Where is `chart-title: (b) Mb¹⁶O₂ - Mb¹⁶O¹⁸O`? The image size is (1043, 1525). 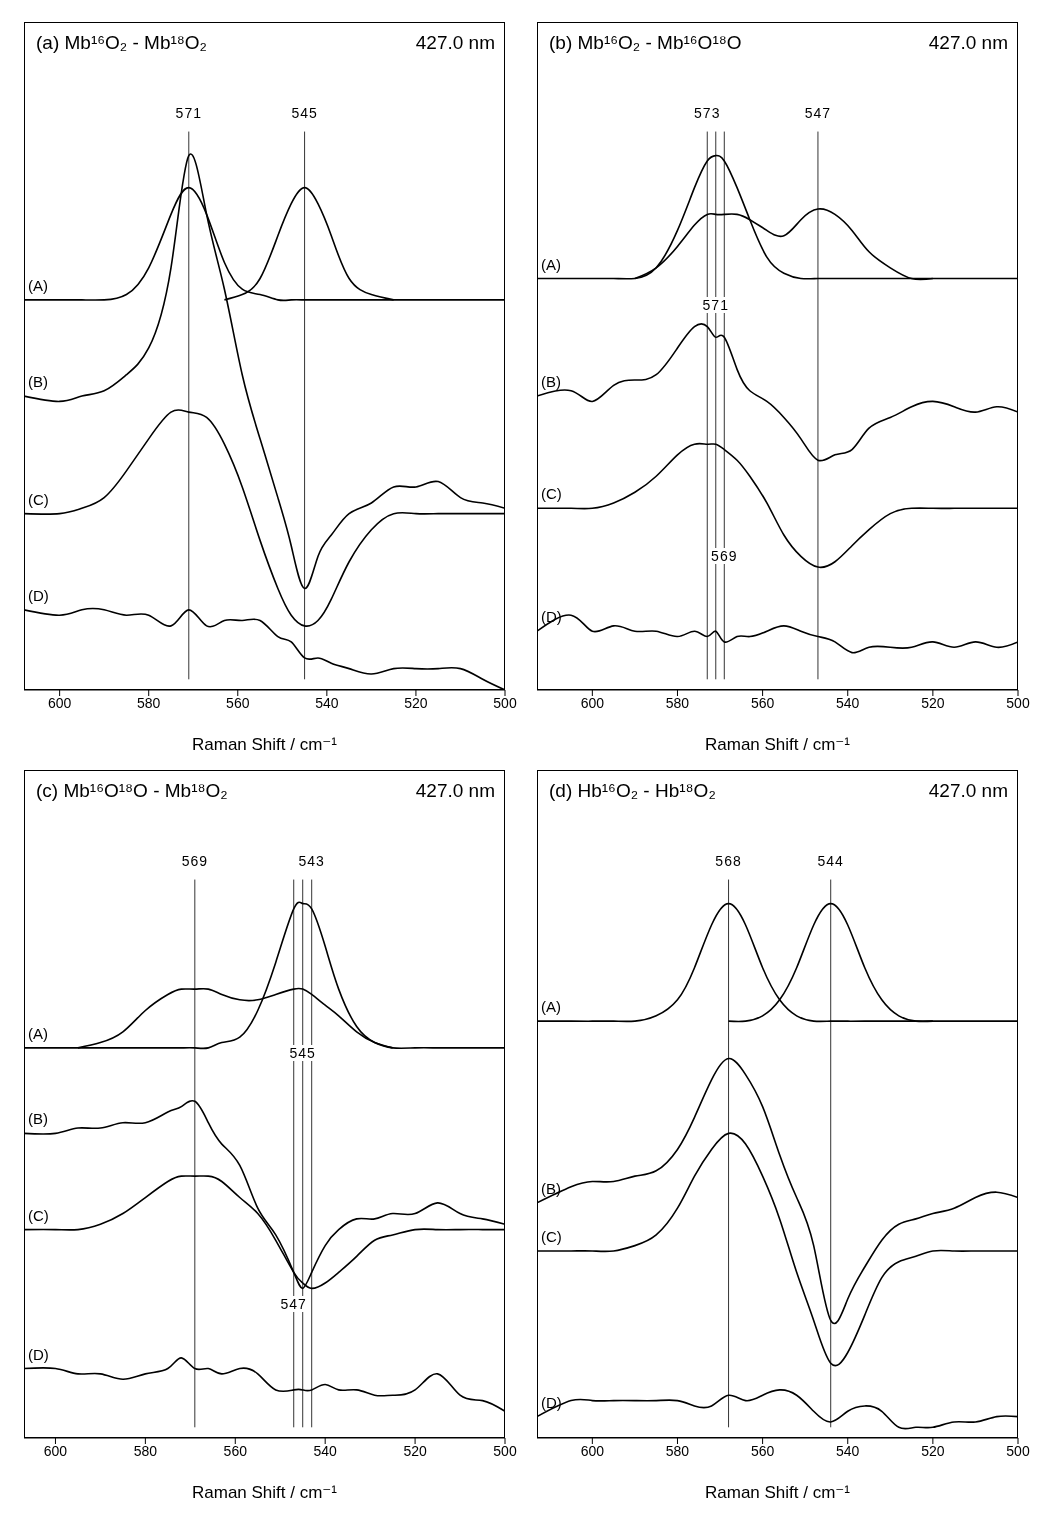 chart-title: (b) Mb¹⁶O₂ - Mb¹⁶O¹⁸O is located at coordinates (645, 43).